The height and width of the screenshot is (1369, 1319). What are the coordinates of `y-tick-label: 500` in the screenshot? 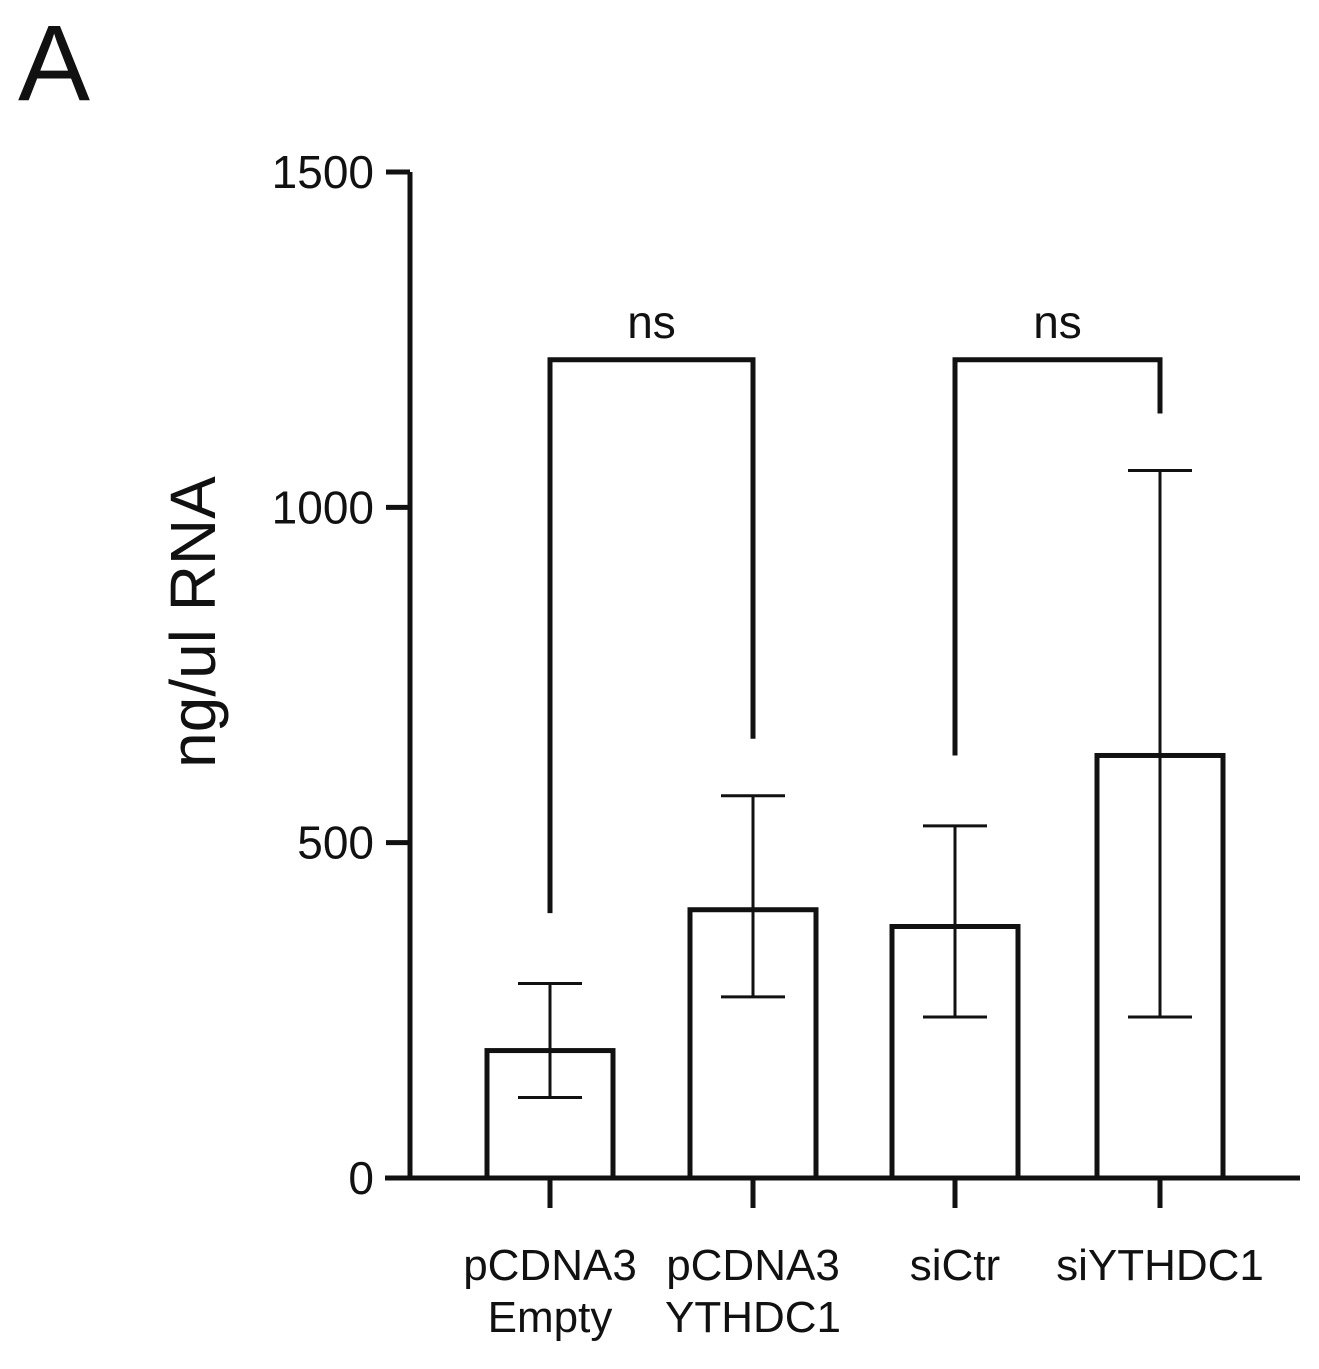 It's located at (335, 843).